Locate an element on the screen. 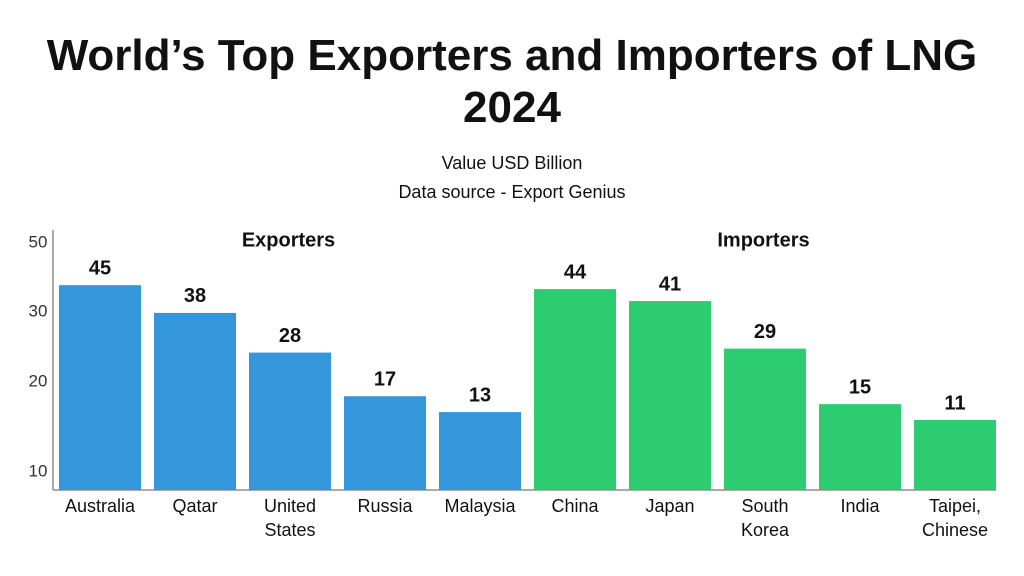 The height and width of the screenshot is (576, 1024). data-label: 44 is located at coordinates (575, 272).